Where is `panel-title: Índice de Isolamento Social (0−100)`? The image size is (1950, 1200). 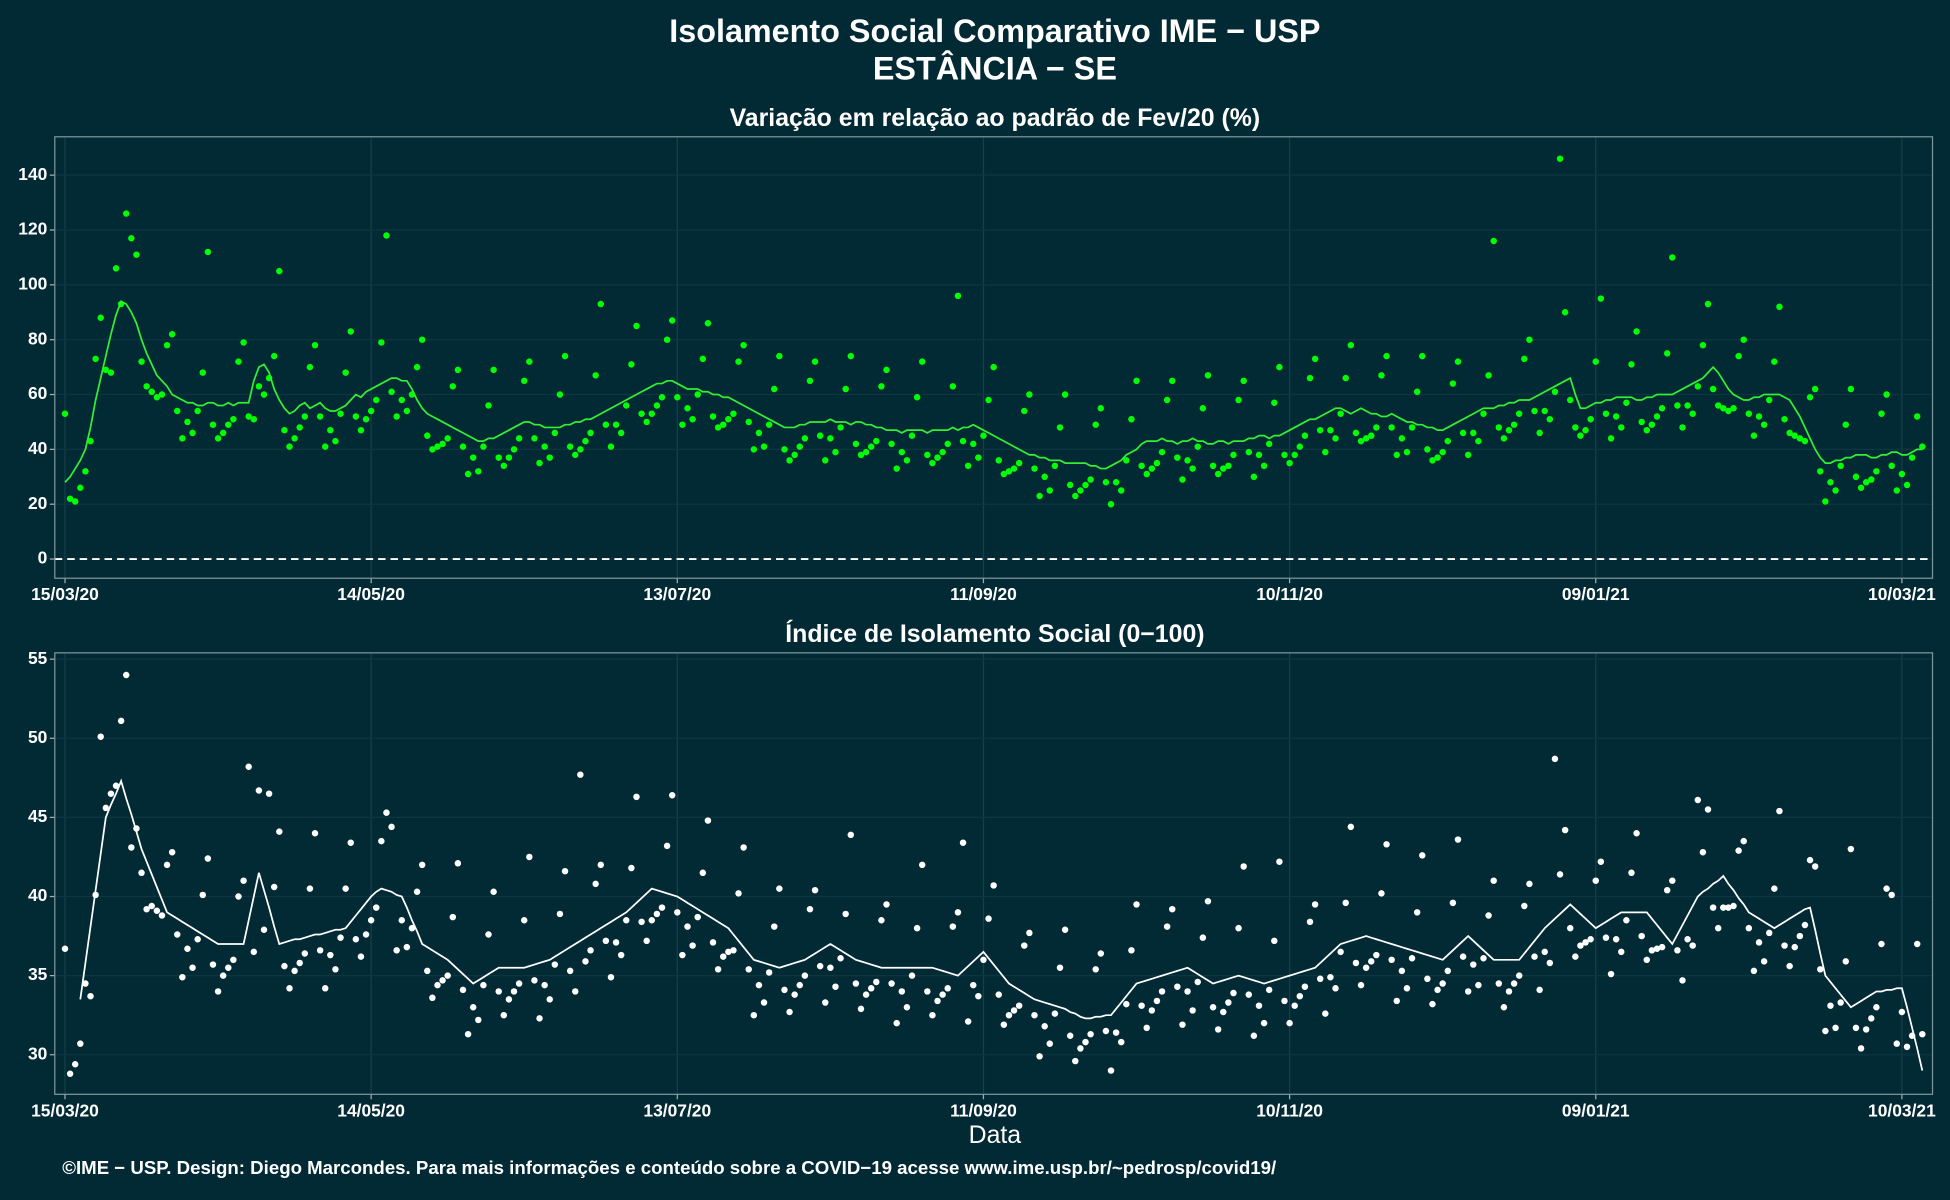
panel-title: Índice de Isolamento Social (0−100) is located at coordinates (994, 633).